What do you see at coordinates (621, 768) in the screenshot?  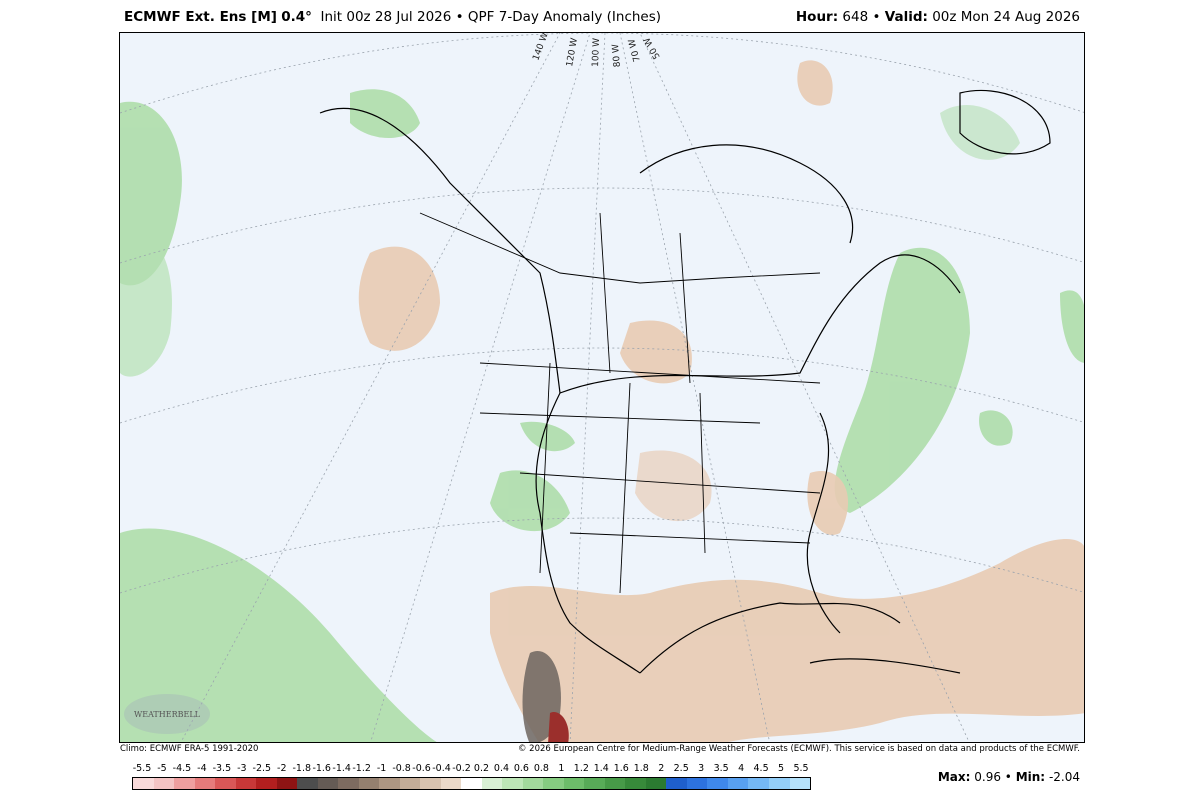 I see `colorbar-tick-label: 1.6` at bounding box center [621, 768].